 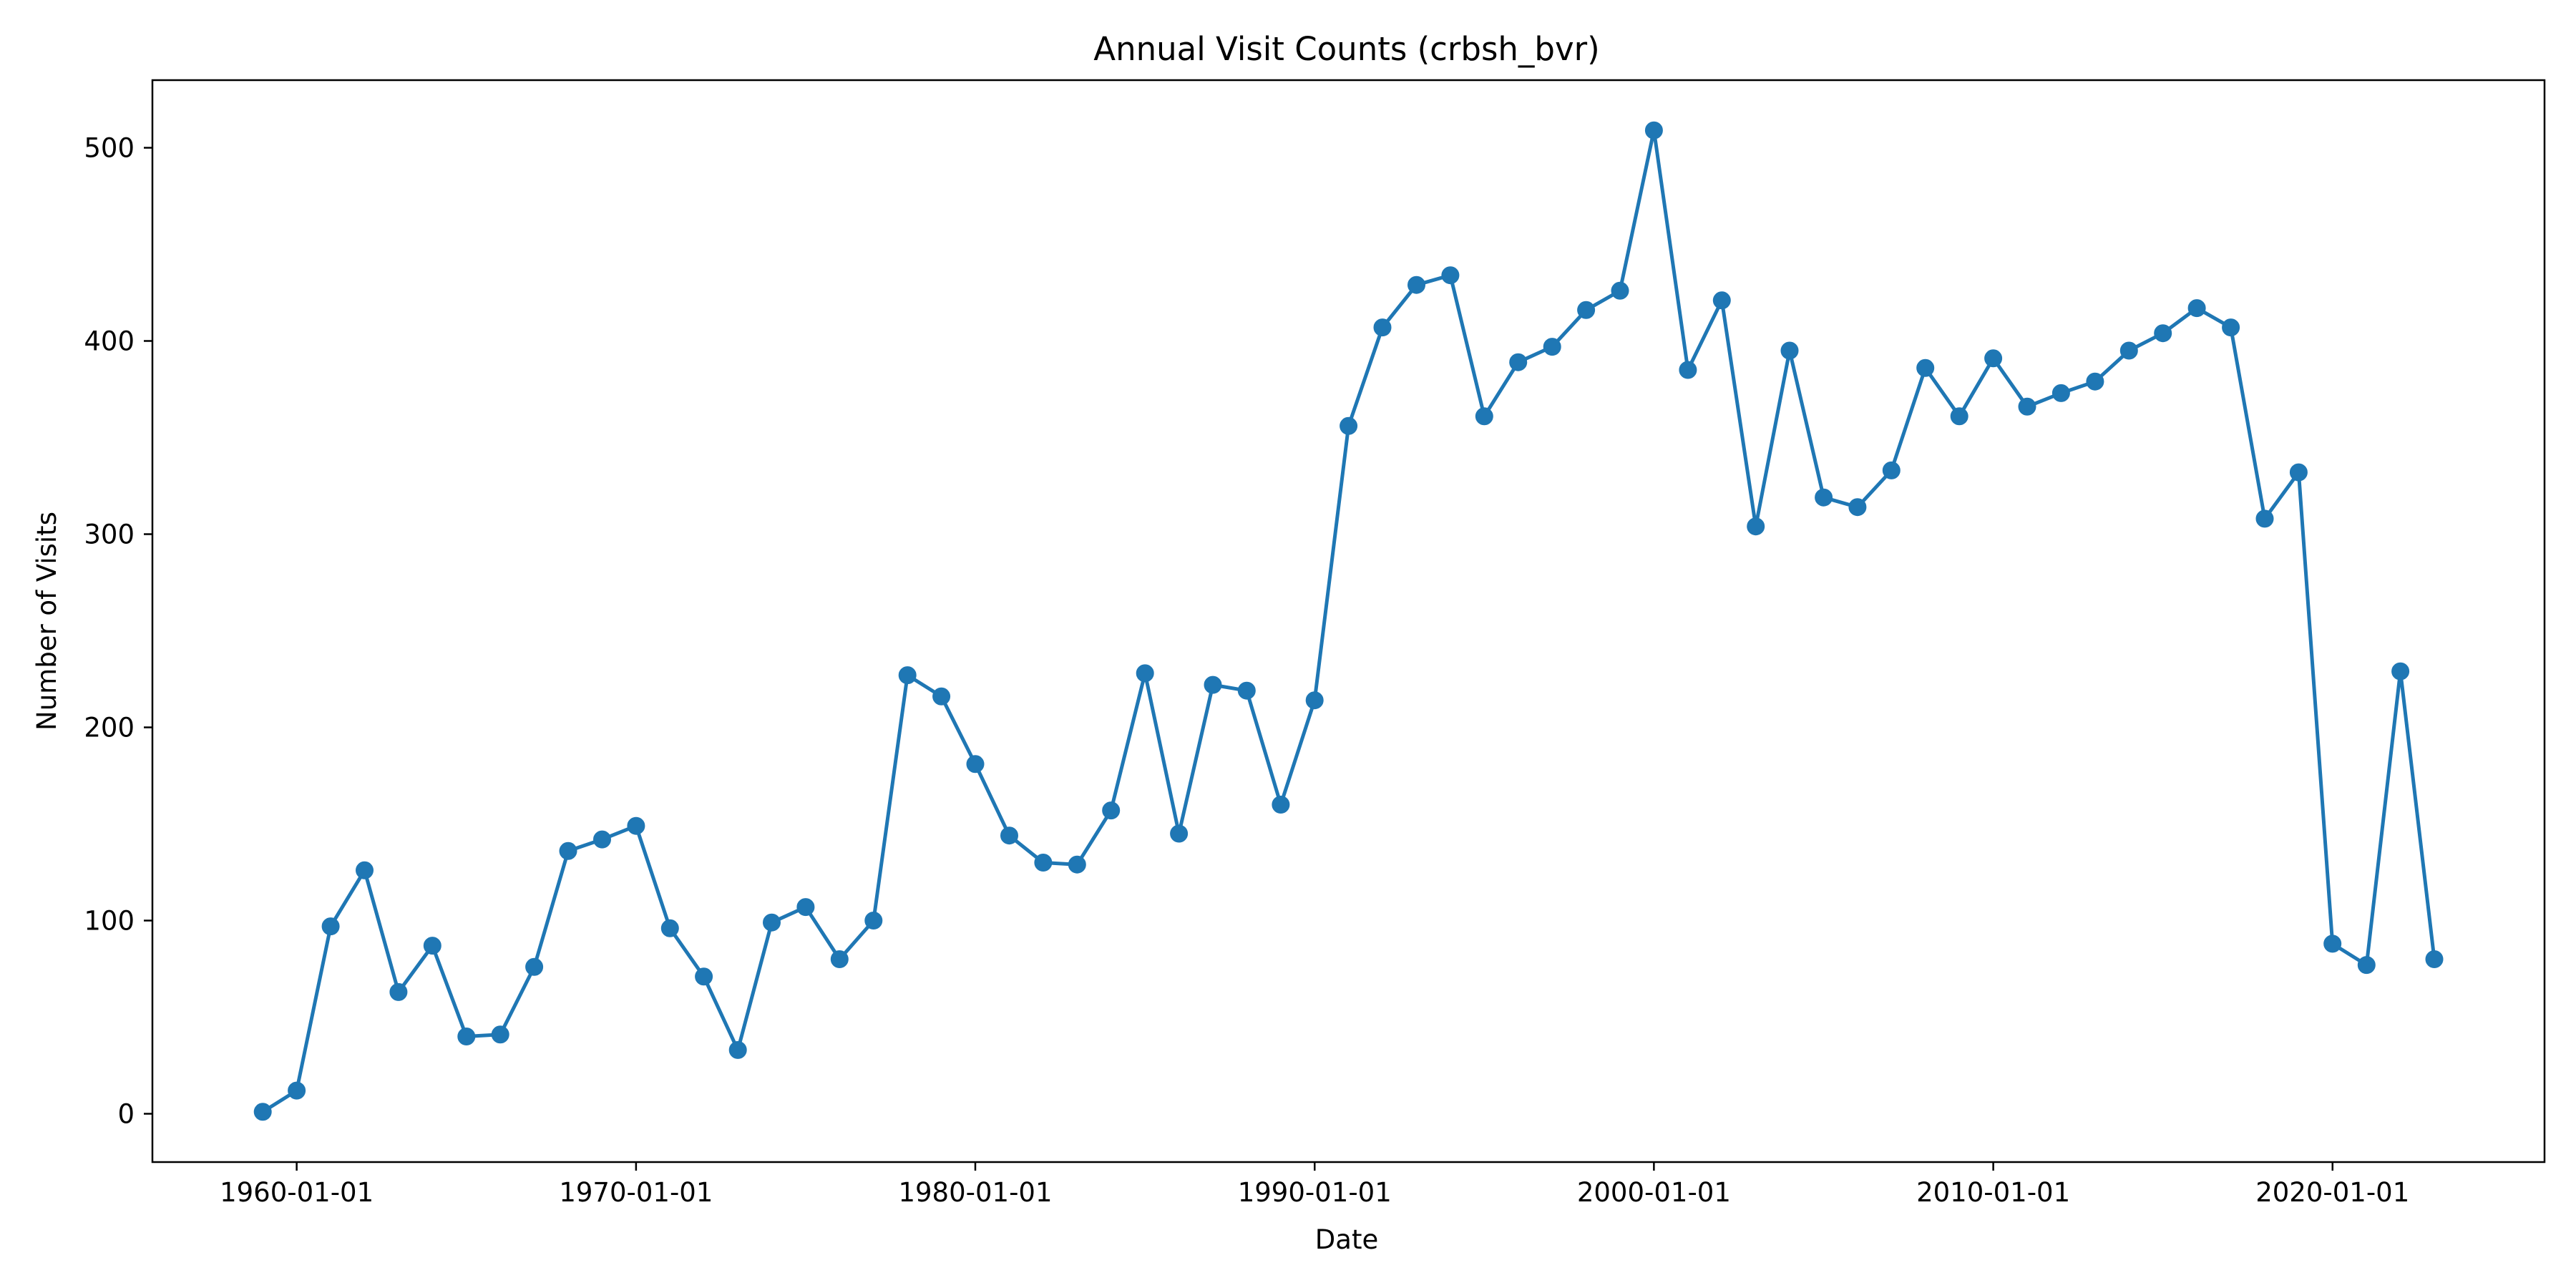 What do you see at coordinates (297, 1192) in the screenshot?
I see `x-tick-label: 1960-01-01` at bounding box center [297, 1192].